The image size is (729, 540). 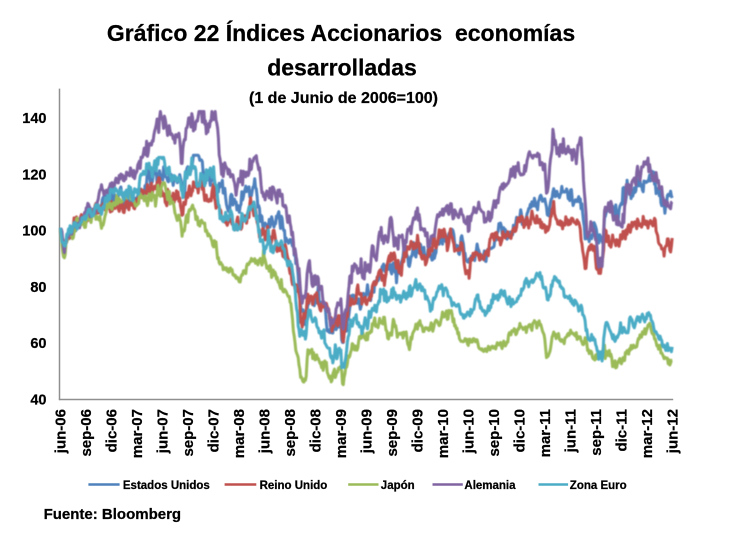 I want to click on svg-text: Alemania, so click(x=490, y=486).